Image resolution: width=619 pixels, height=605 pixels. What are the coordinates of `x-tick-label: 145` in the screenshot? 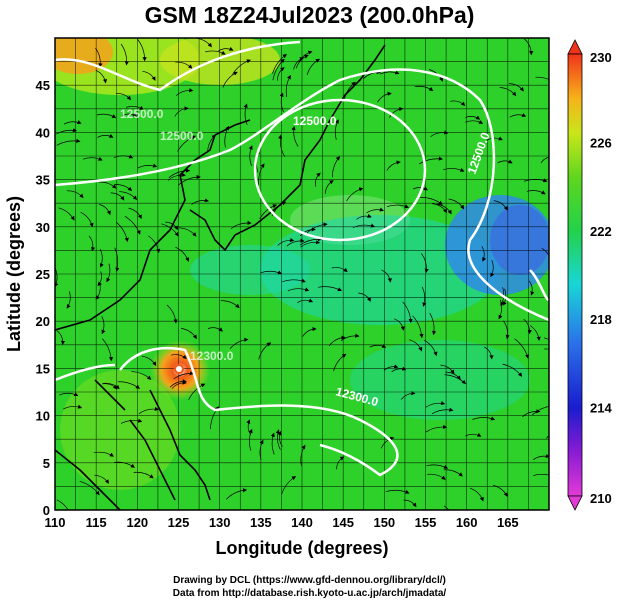 It's located at (343, 522).